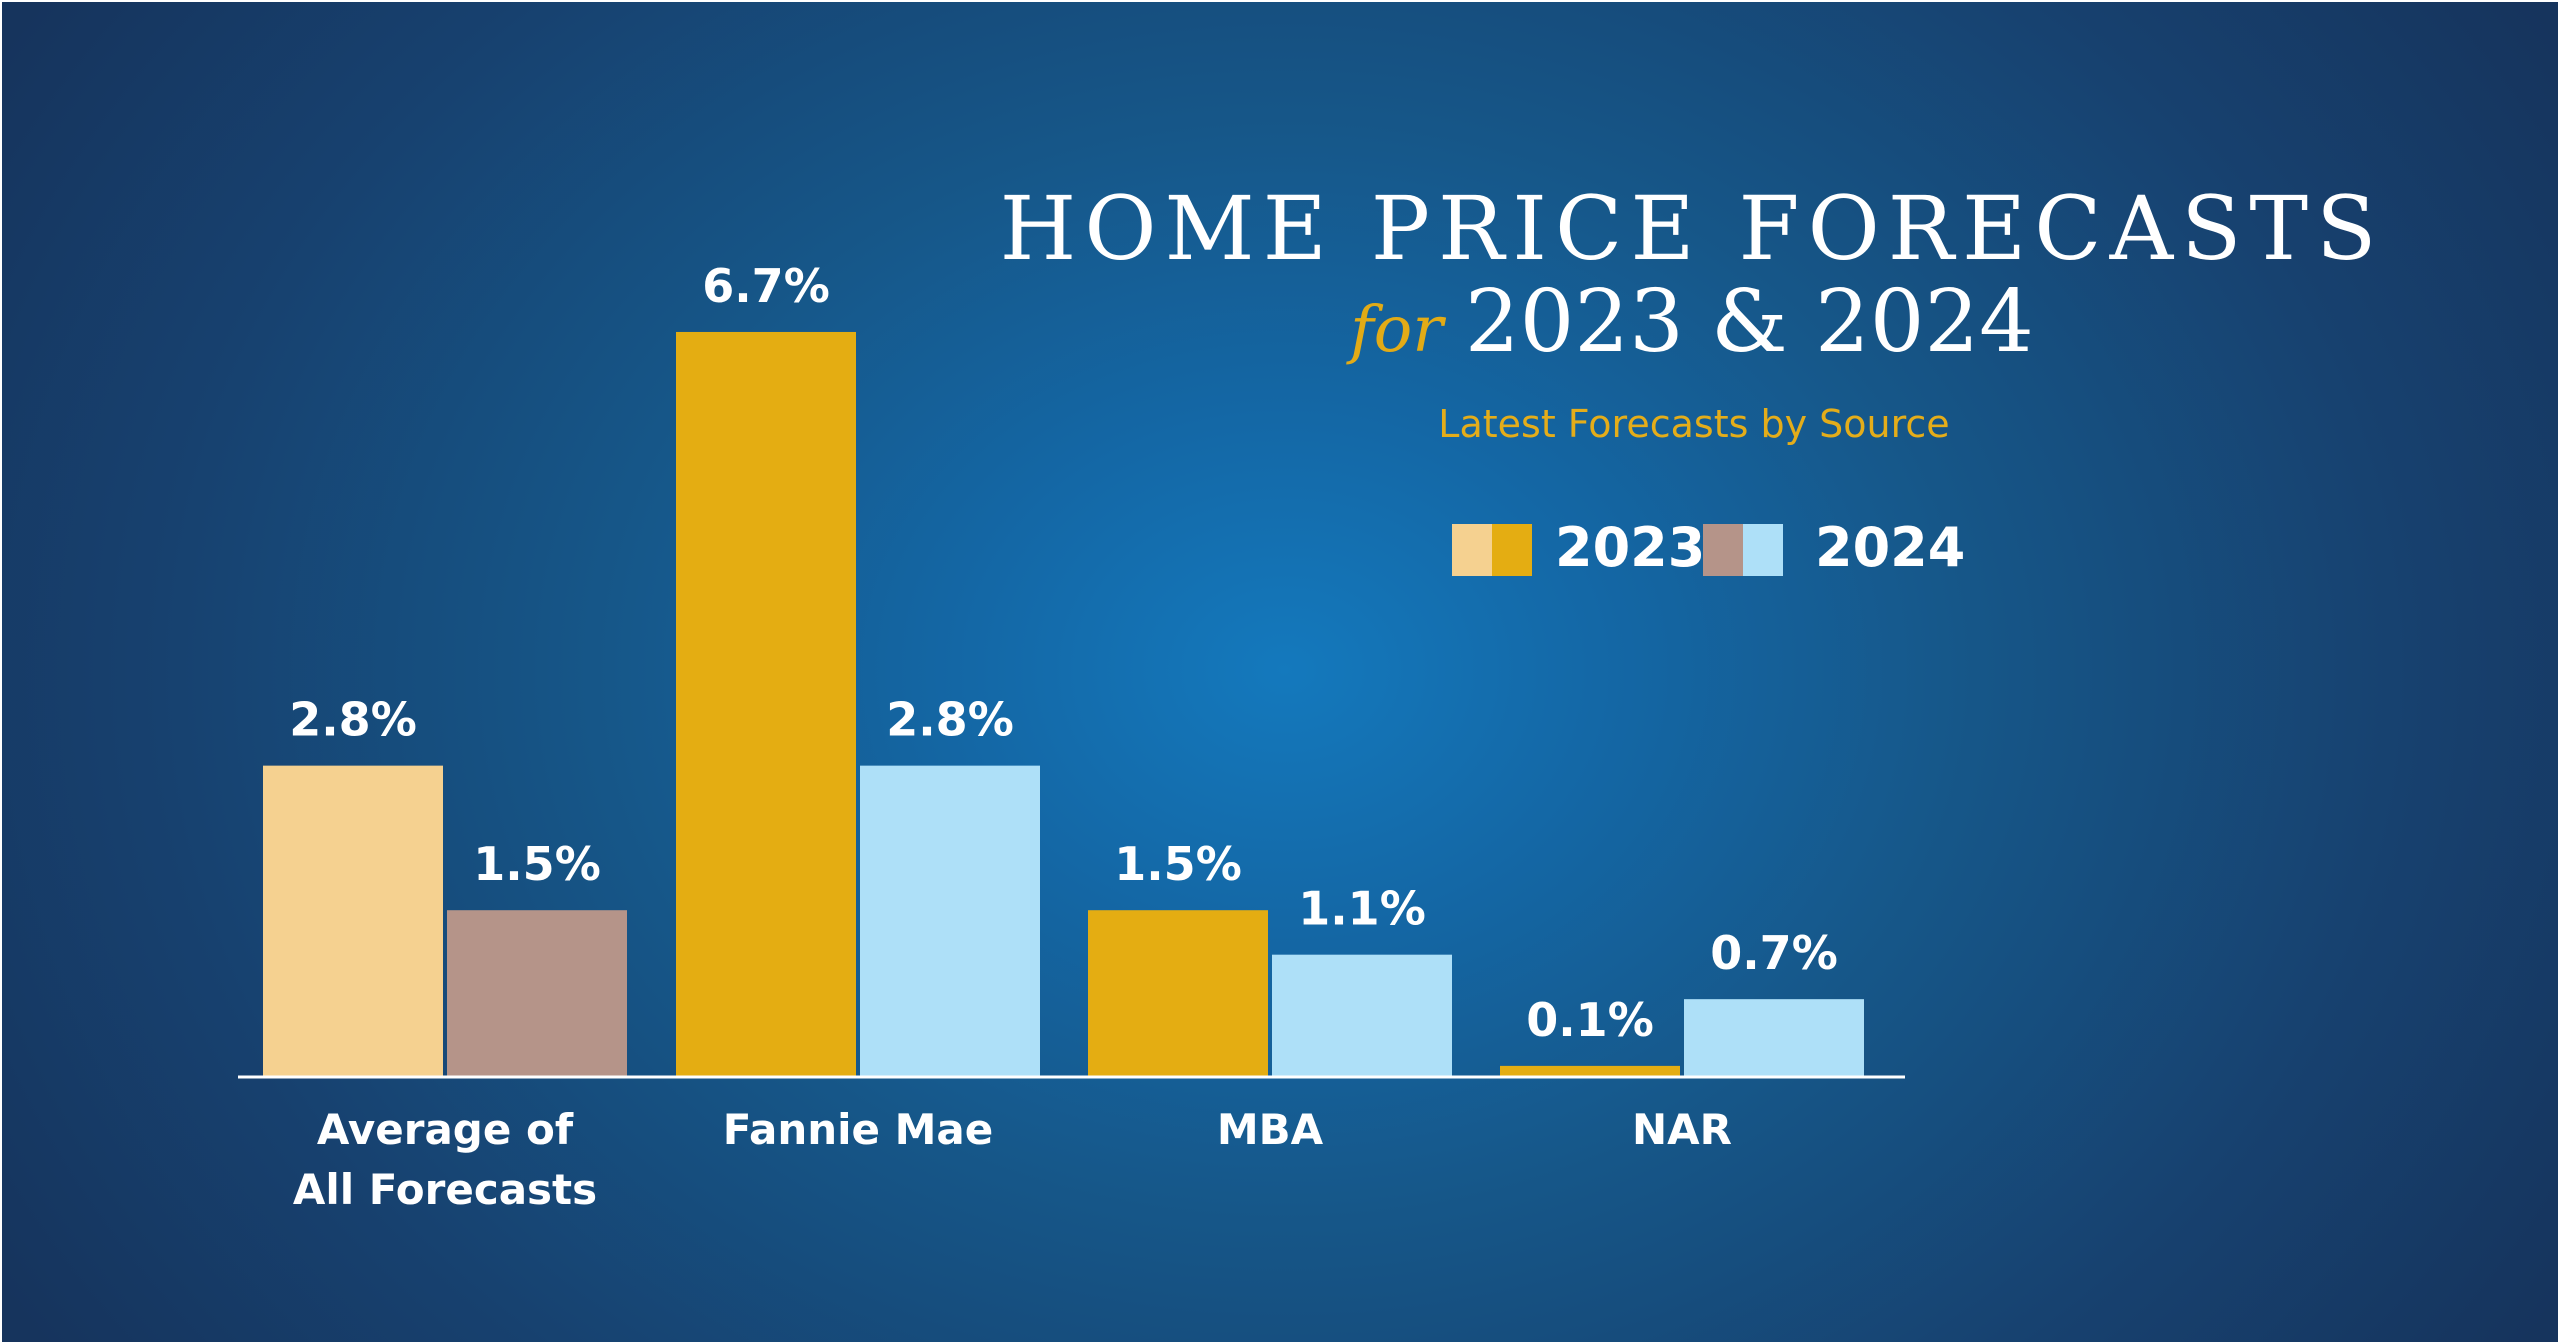 The image size is (2560, 1344). What do you see at coordinates (1682, 1129) in the screenshot?
I see `category-label-3: NAR` at bounding box center [1682, 1129].